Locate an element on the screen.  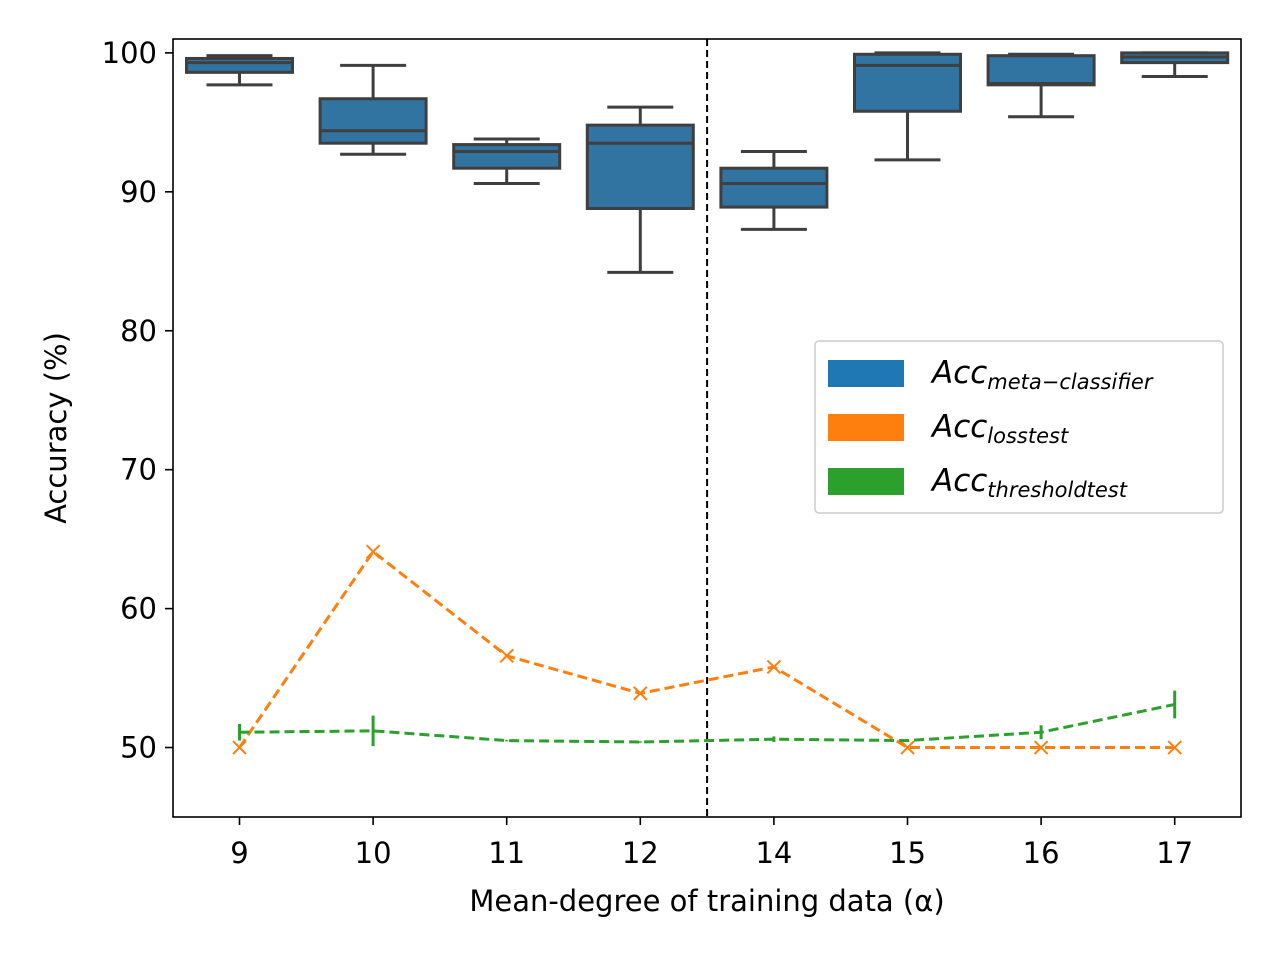
legend-label: Accmeta−classifier is located at coordinates (1042, 374).